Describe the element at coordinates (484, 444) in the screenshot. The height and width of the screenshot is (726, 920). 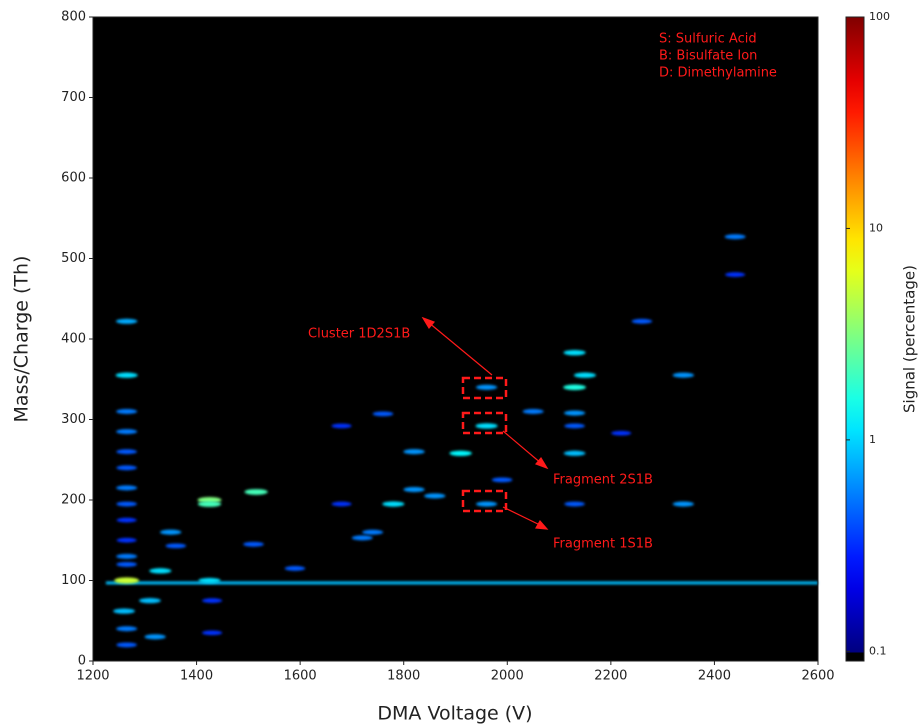
I see `annotation-layer` at that location.